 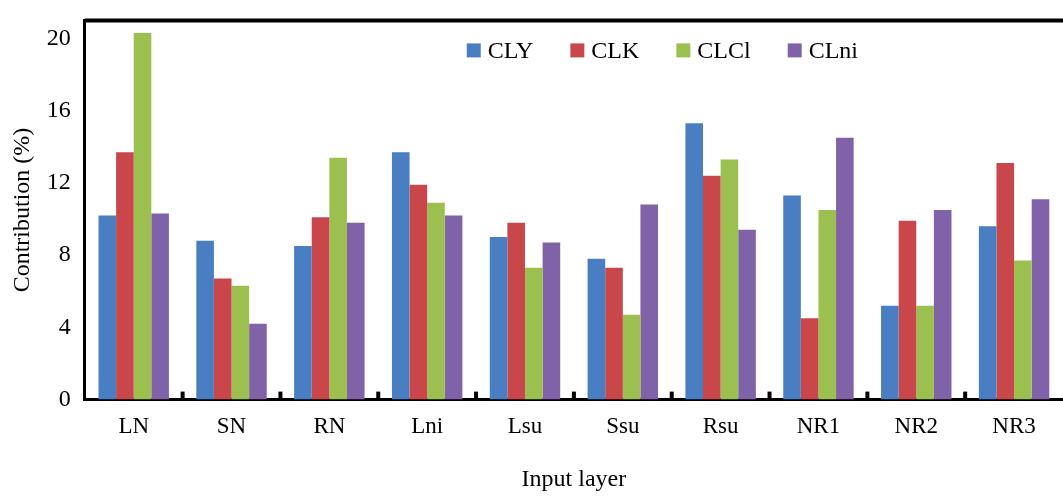 What do you see at coordinates (64, 397) in the screenshot?
I see `y-tick-label: 0` at bounding box center [64, 397].